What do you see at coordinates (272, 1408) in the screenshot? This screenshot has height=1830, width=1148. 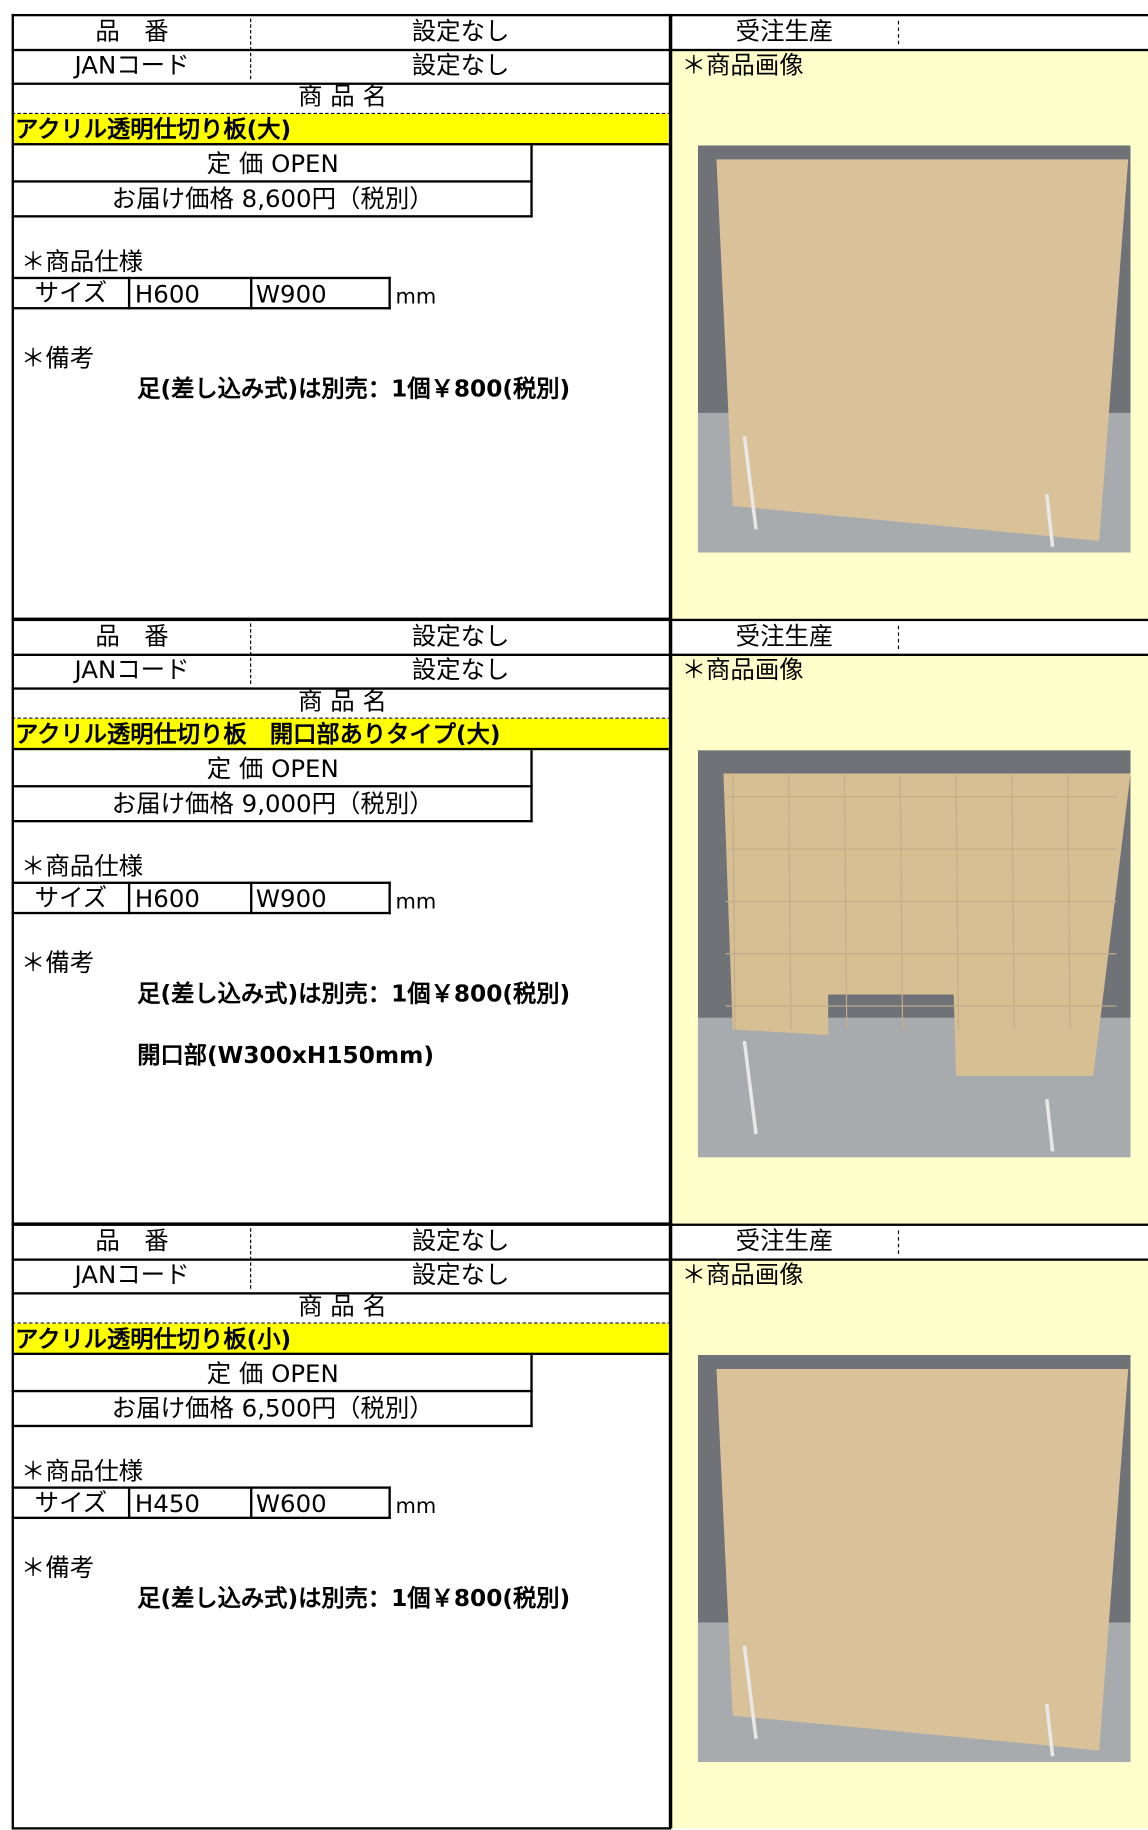 I see `delivered-price: お届け価格 6,500円（税別）` at bounding box center [272, 1408].